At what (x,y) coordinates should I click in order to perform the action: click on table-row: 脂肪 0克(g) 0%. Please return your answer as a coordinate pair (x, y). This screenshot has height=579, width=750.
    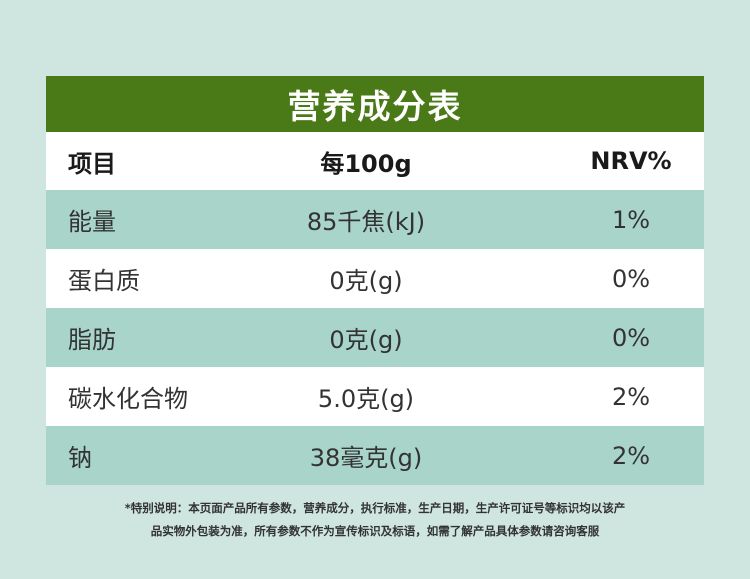
    Looking at the image, I should click on (375, 337).